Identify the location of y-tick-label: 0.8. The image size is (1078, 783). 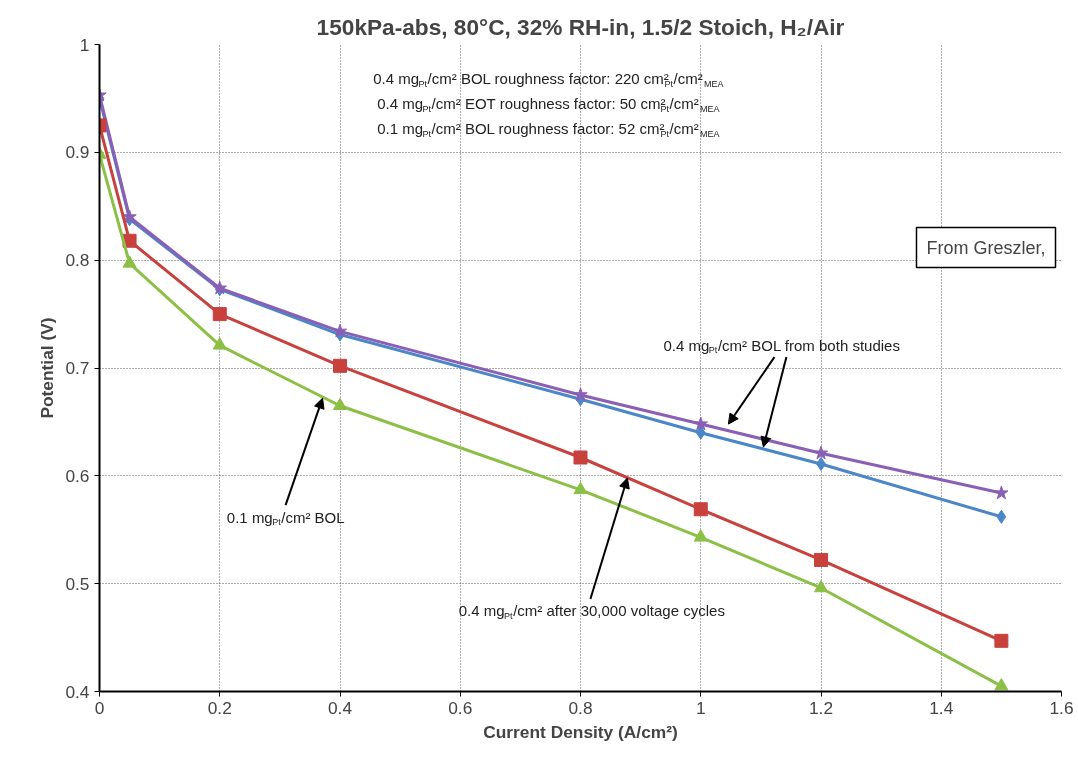
(77, 260).